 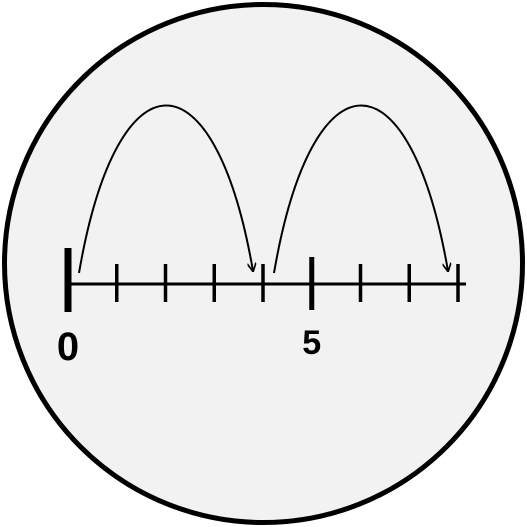 I want to click on tick-label-5: 5, so click(x=311, y=343).